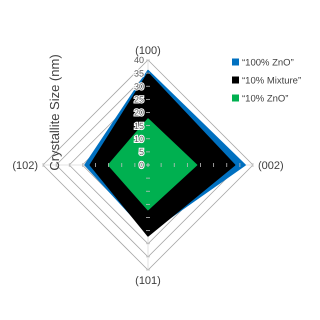 This screenshot has width=320, height=320. Describe the element at coordinates (265, 98) in the screenshot. I see `legend-label: “10% ZnO”` at that location.